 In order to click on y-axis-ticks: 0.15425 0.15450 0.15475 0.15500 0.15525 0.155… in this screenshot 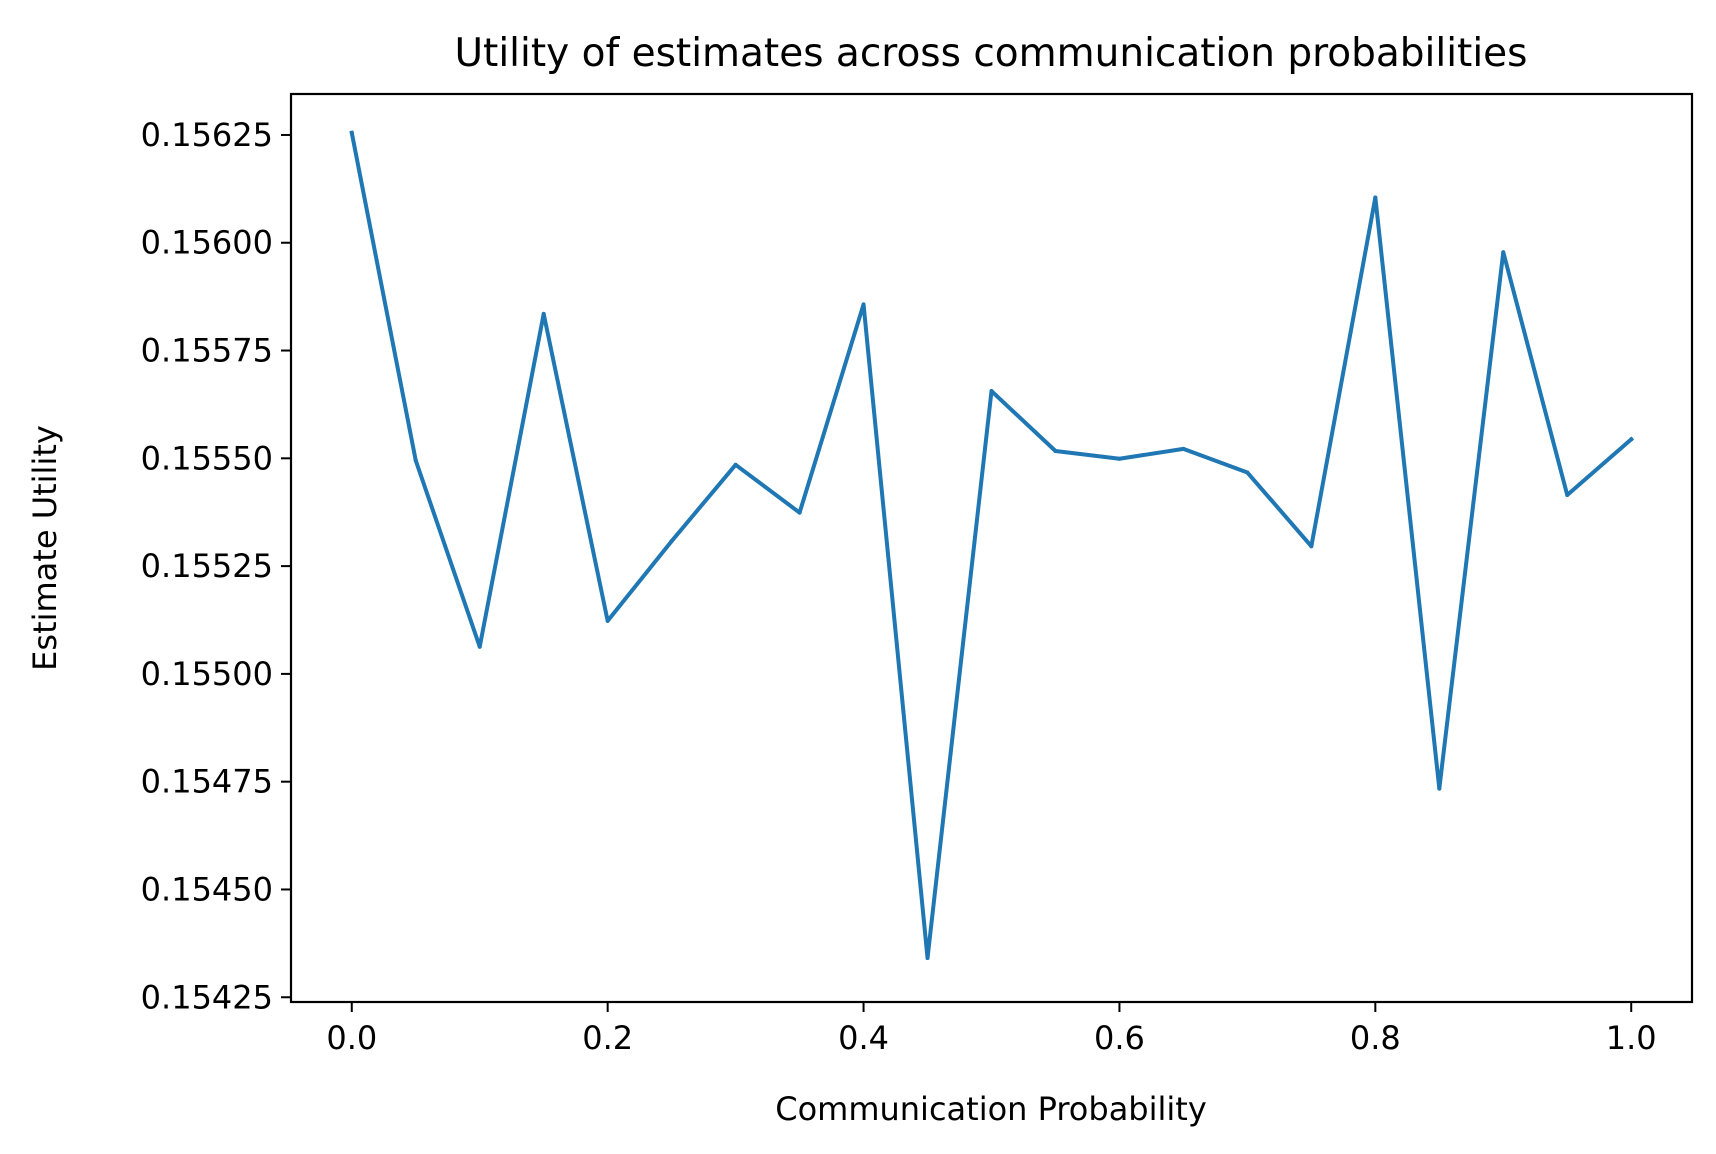, I will do `click(216, 566)`.